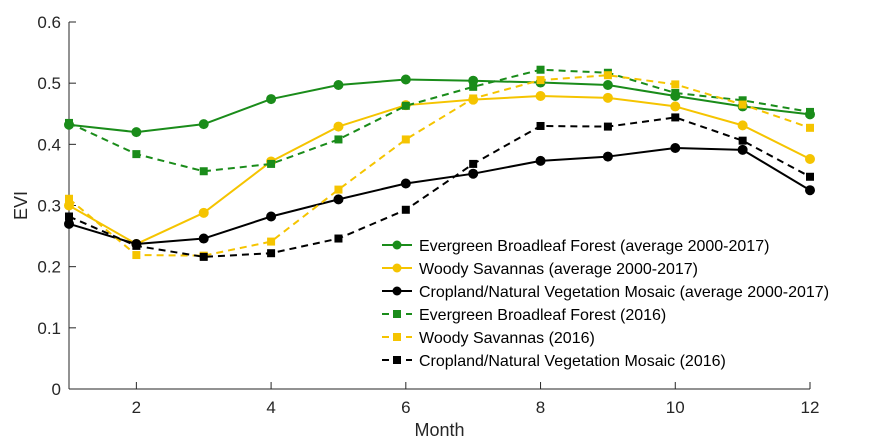  Describe the element at coordinates (439, 430) in the screenshot. I see `x-axis-label: Month` at that location.